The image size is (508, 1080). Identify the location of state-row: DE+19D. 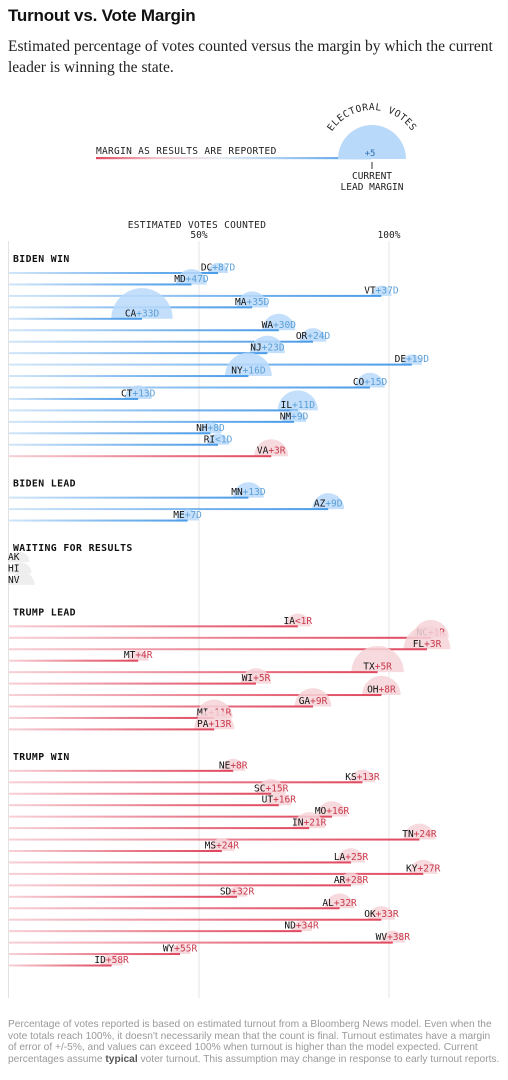
(219, 360).